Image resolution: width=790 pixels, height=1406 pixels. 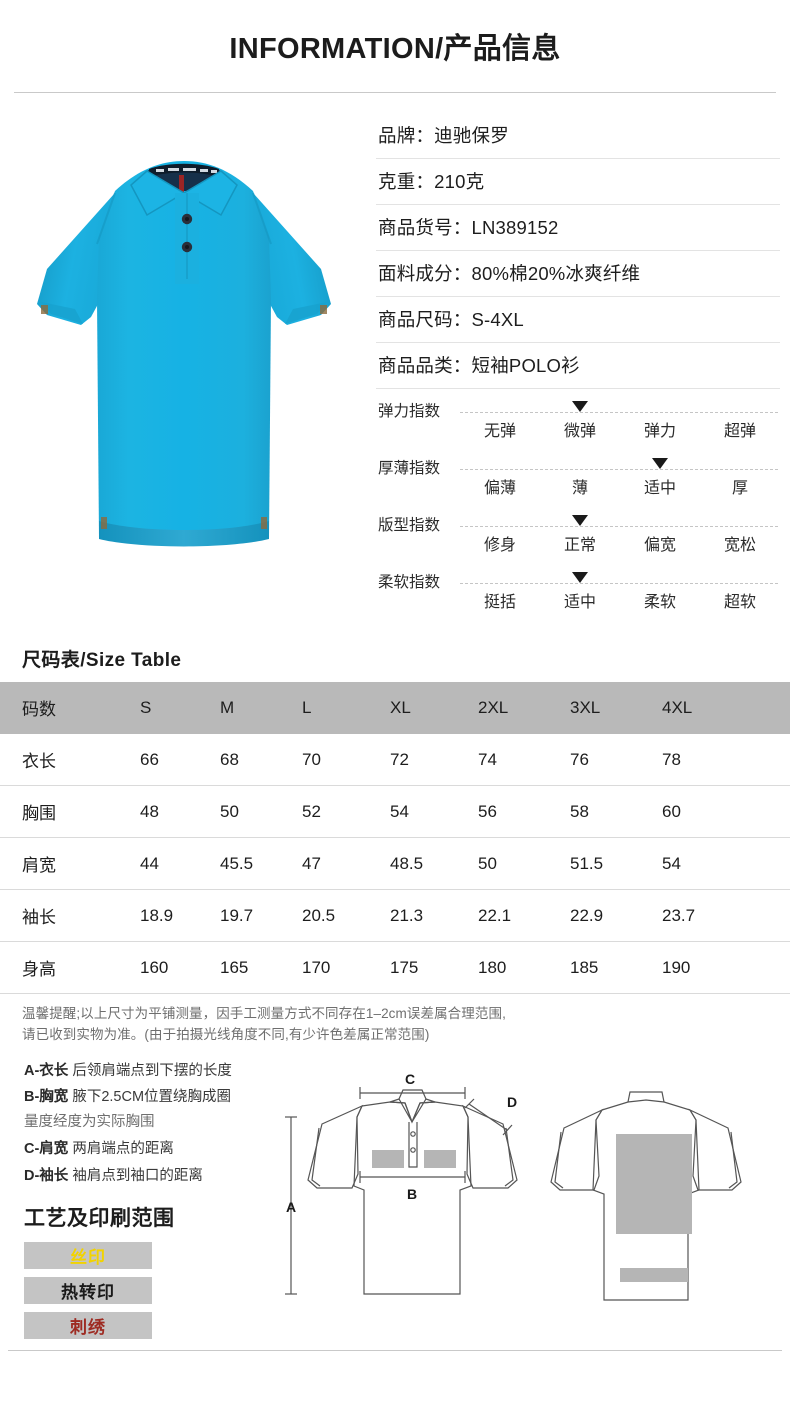 I want to click on table-cell: 170, so click(x=346, y=967).